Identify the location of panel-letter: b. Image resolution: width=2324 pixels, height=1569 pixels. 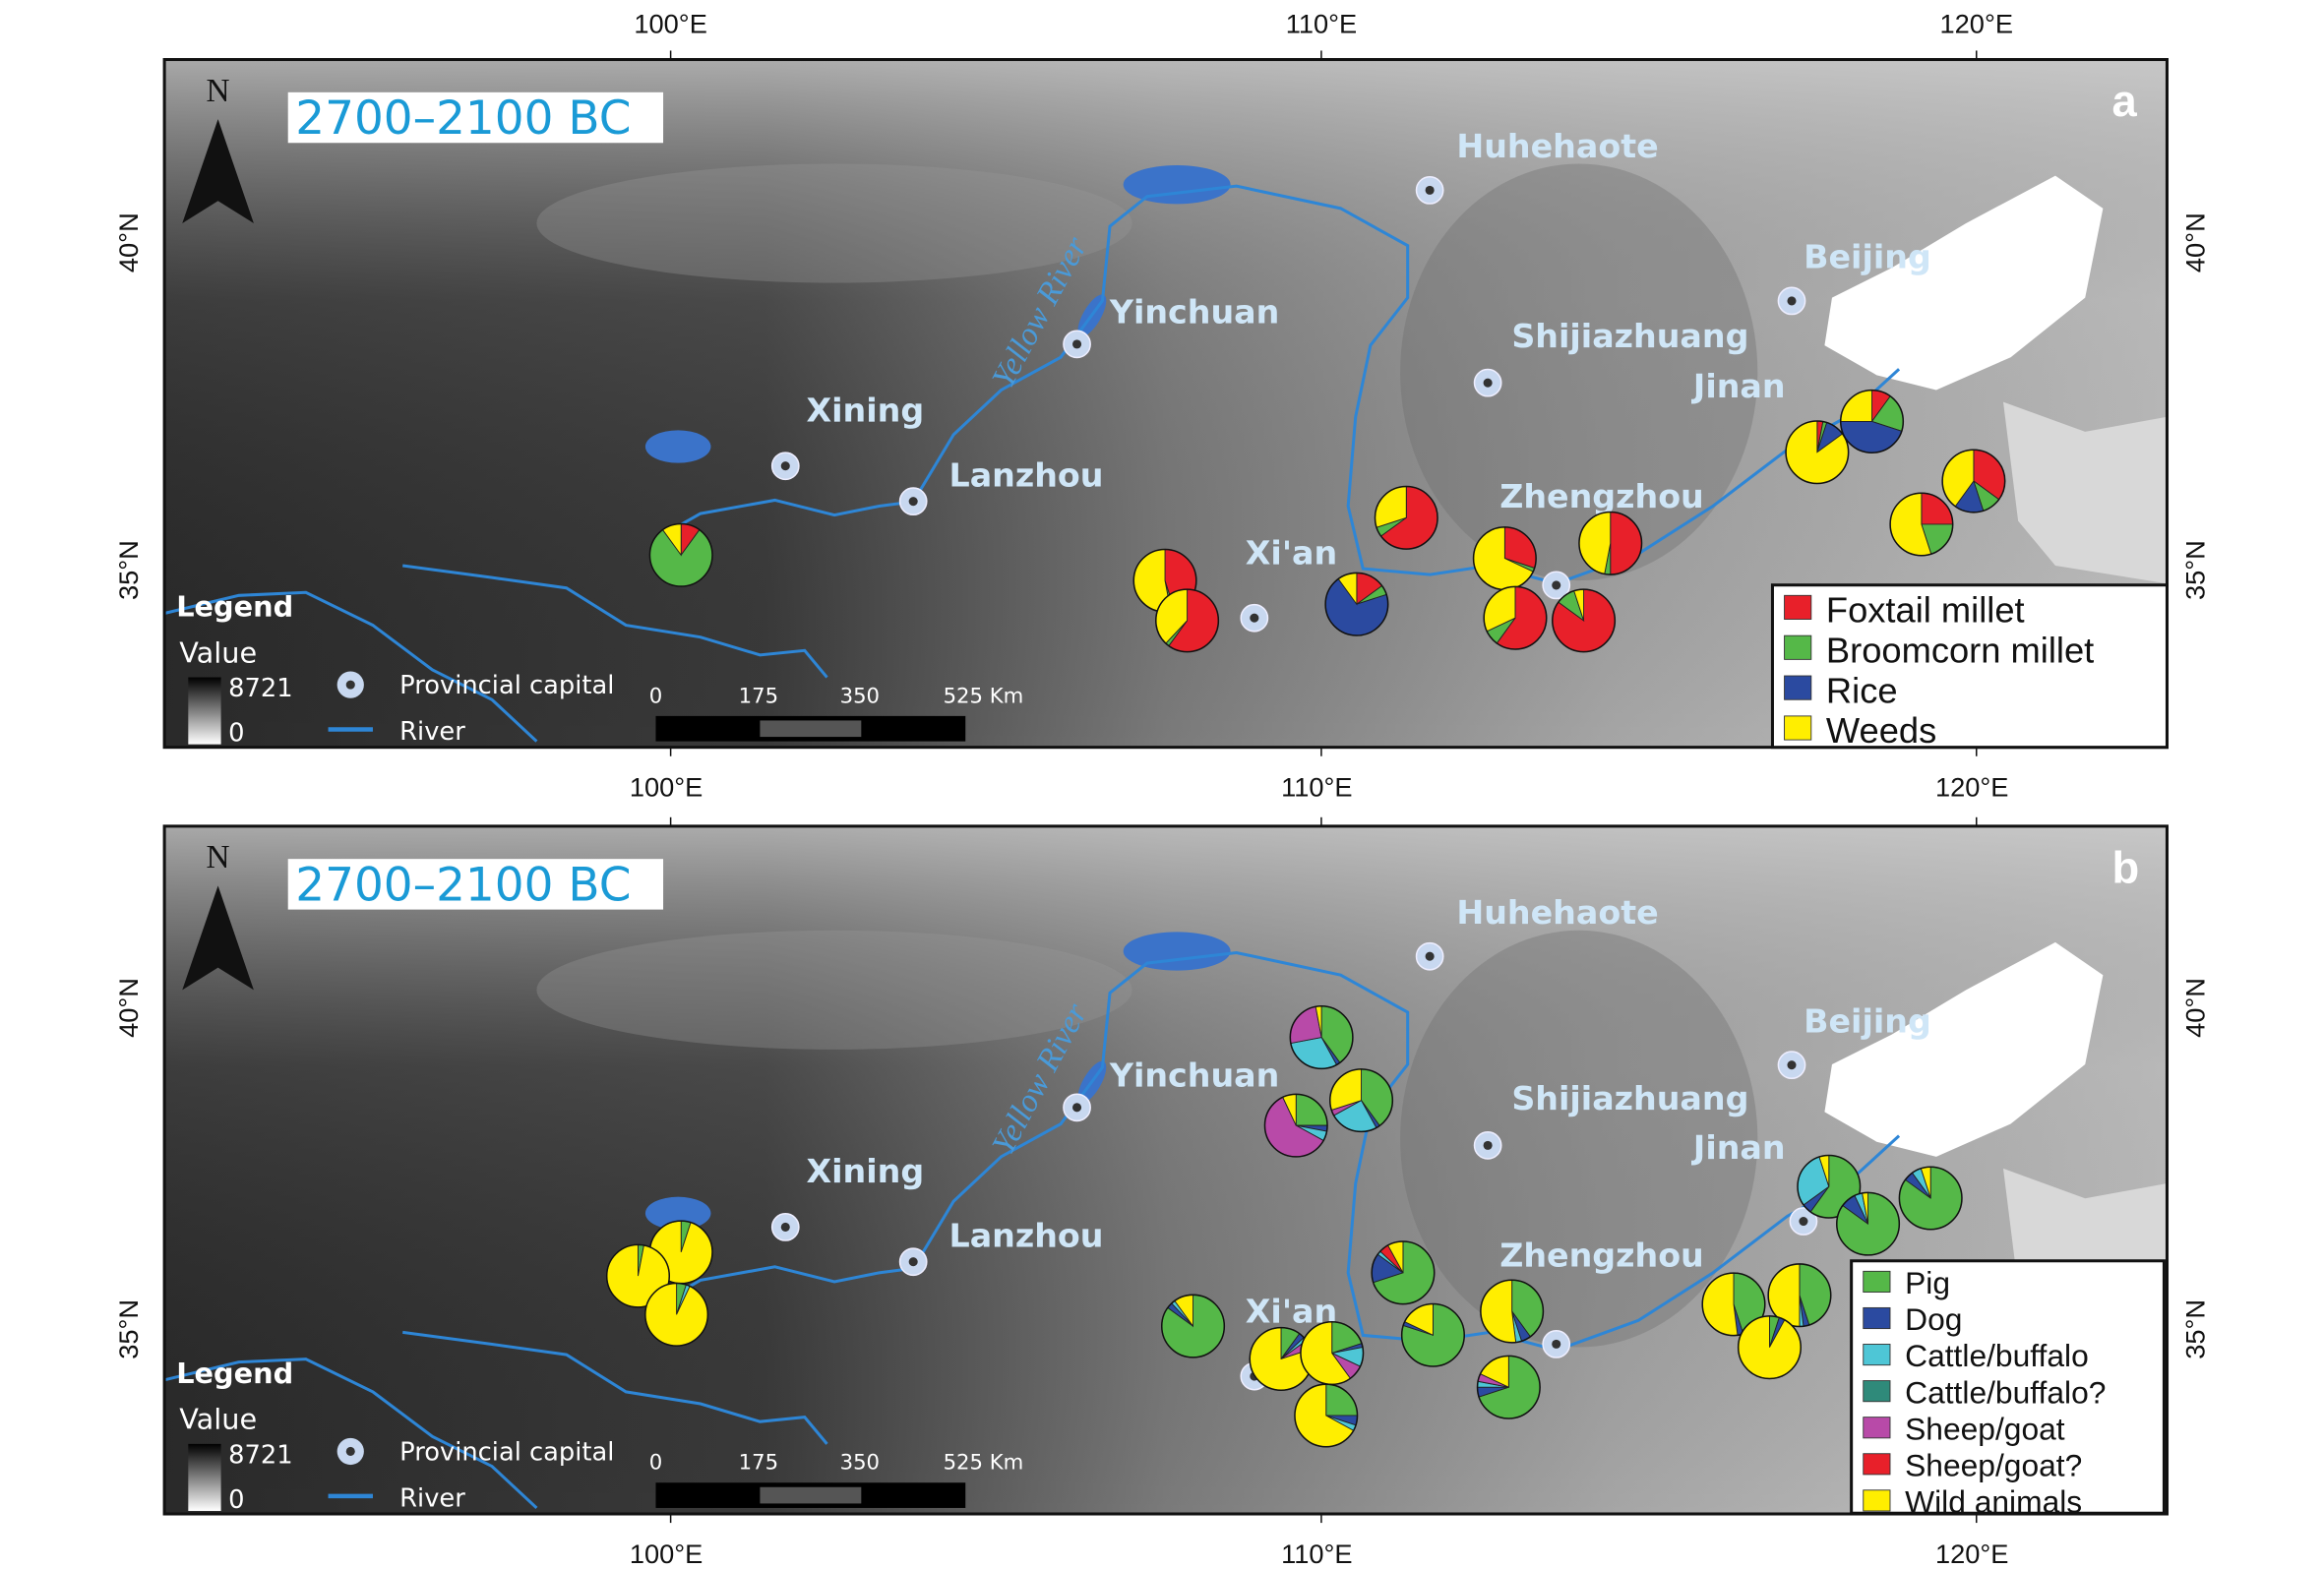
(2125, 867).